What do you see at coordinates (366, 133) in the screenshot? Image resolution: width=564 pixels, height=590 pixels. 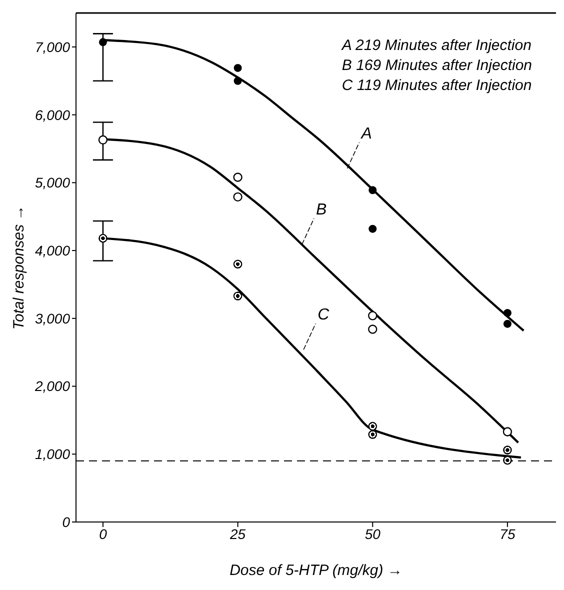 I see `annotation: A` at bounding box center [366, 133].